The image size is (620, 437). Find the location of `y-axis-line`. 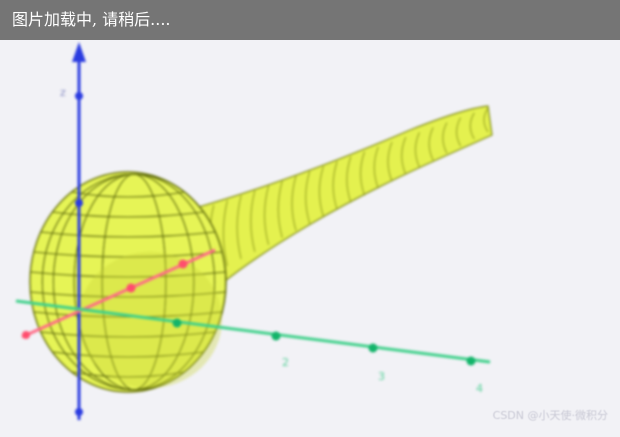

y-axis-line is located at coordinates (253, 331).